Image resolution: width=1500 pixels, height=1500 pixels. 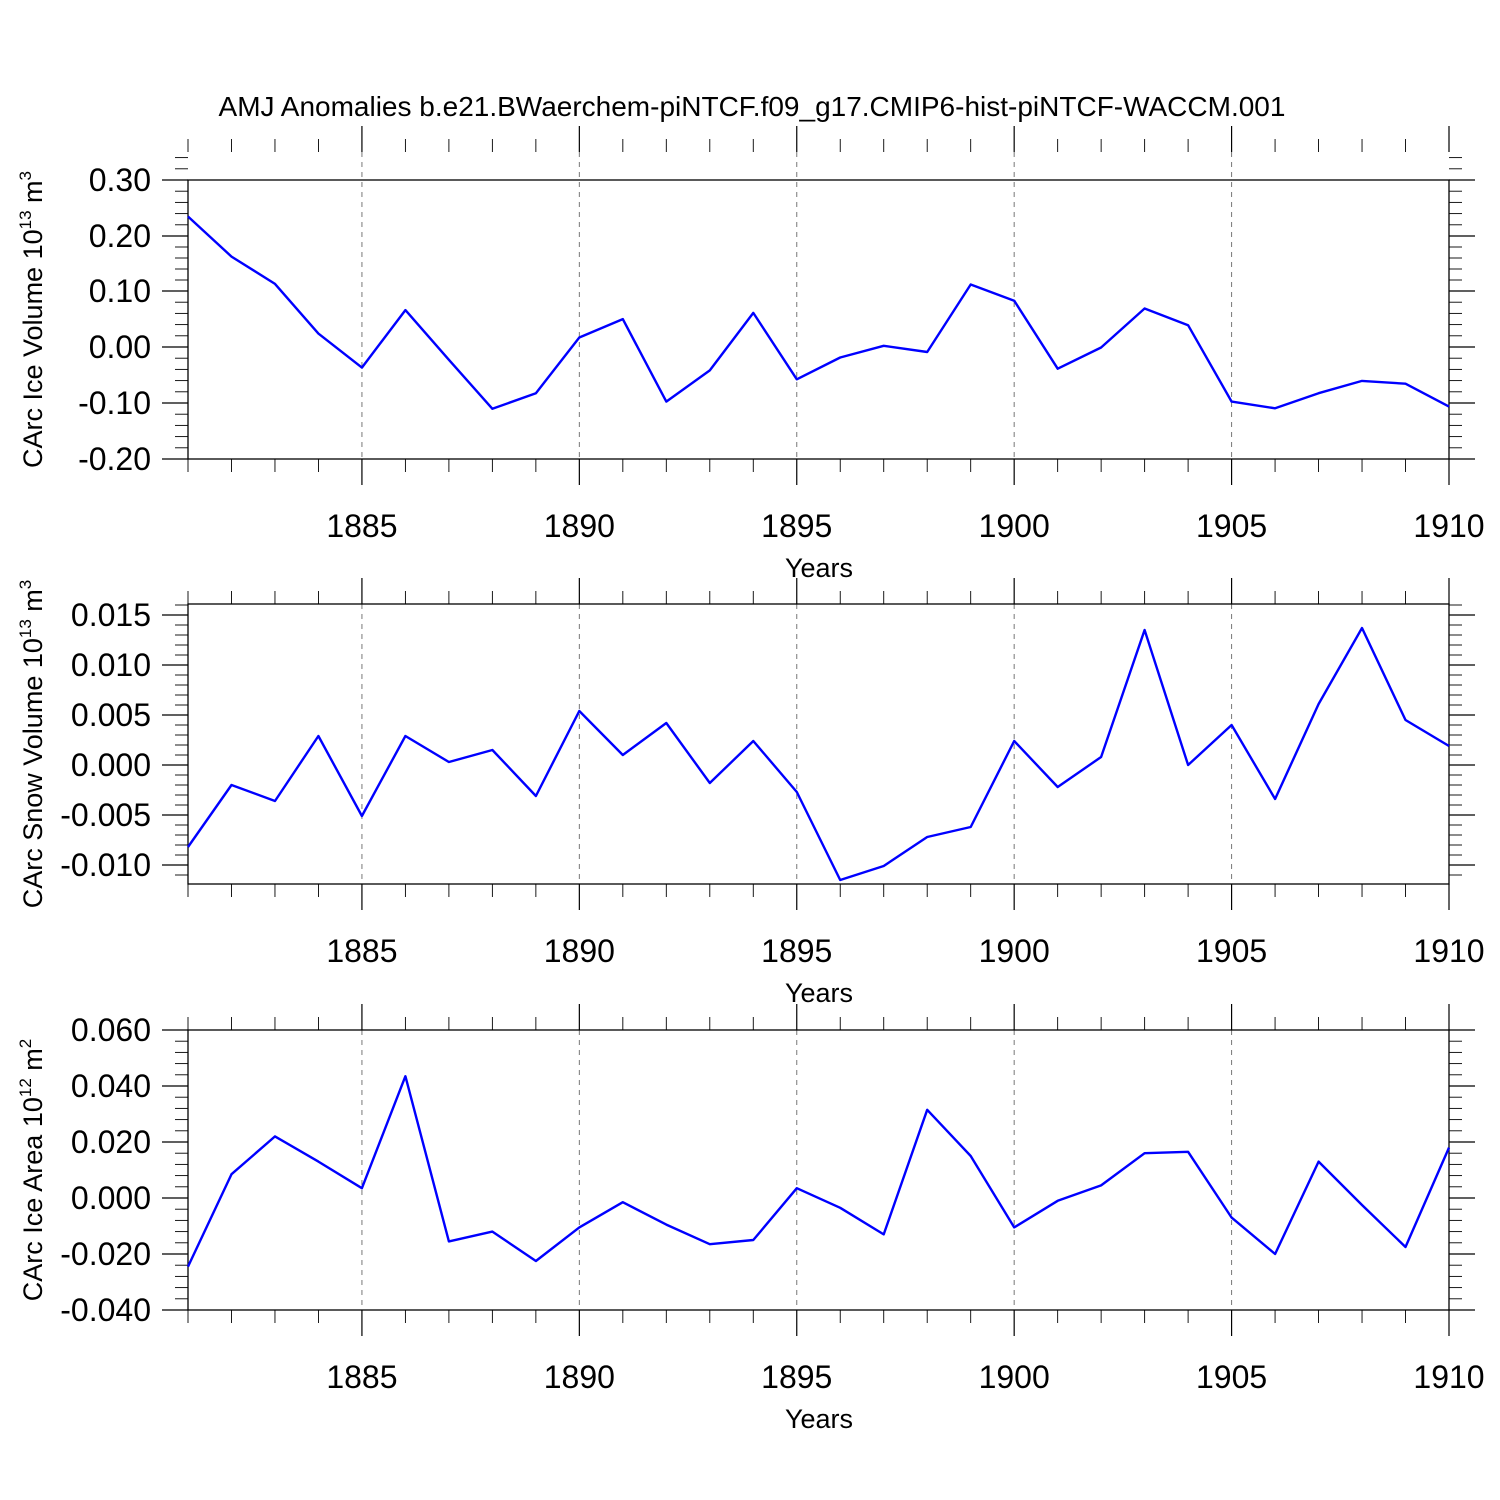 What do you see at coordinates (111, 615) in the screenshot?
I see `y-tick-label: 0.015` at bounding box center [111, 615].